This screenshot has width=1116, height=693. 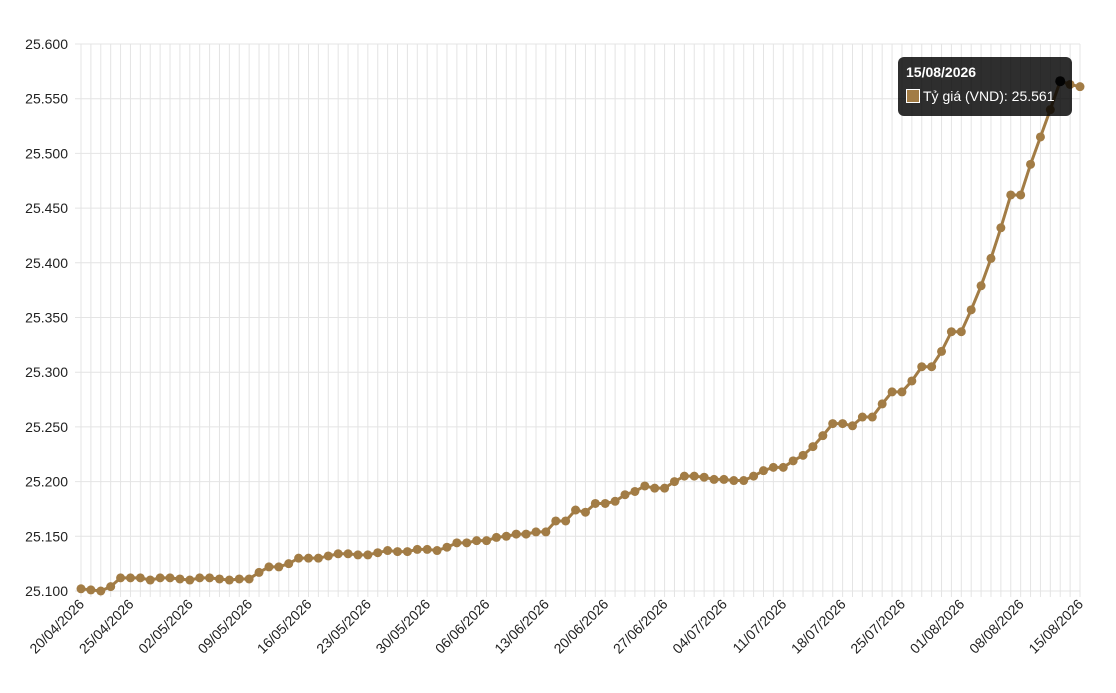 I want to click on y-tick-label: 25.250, so click(x=46, y=427).